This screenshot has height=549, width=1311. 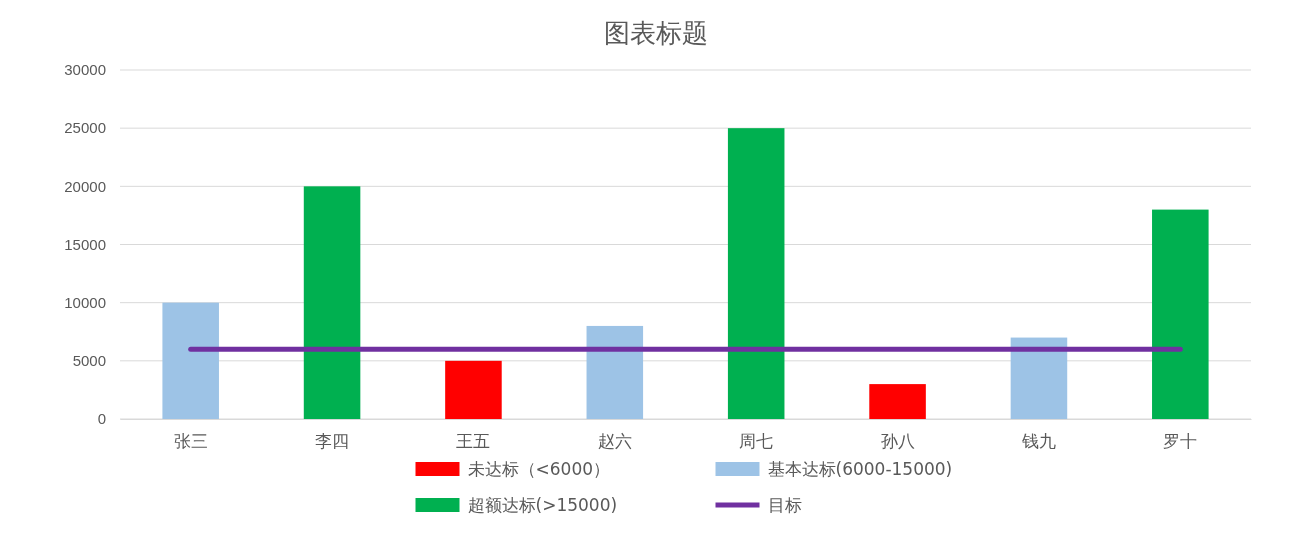 What do you see at coordinates (85, 302) in the screenshot?
I see `y-tick-label: 10000` at bounding box center [85, 302].